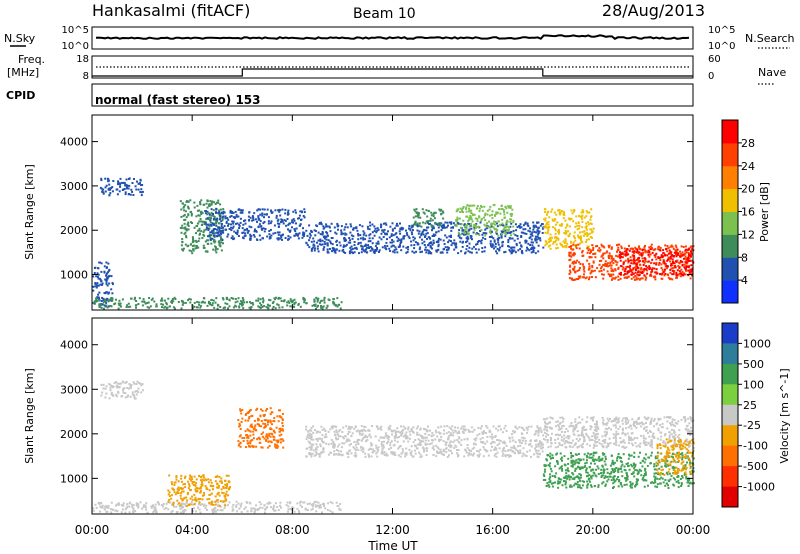 This screenshot has width=800, height=554. I want to click on beam-title: Beam 10, so click(384, 14).